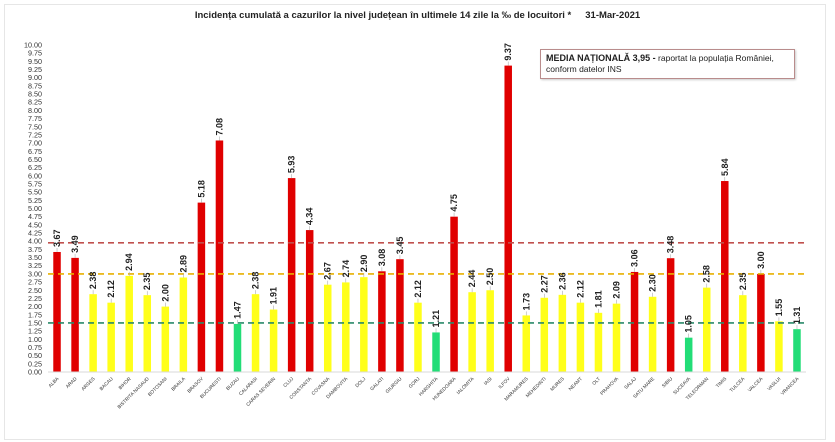 The height and width of the screenshot is (442, 835). I want to click on value-label: 2.12, so click(418, 289).